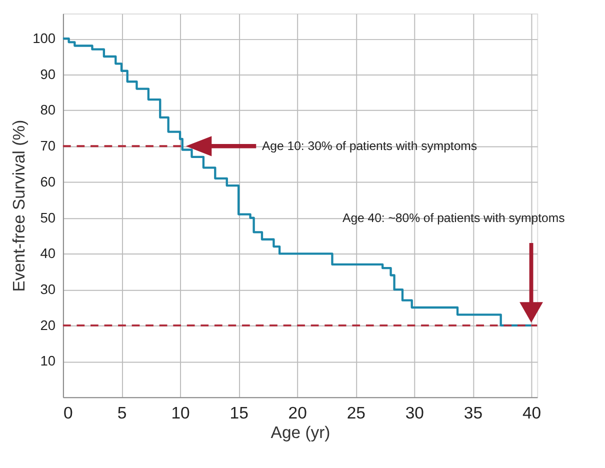 Image resolution: width=605 pixels, height=468 pixels. I want to click on y-tick-label: 50, so click(48, 218).